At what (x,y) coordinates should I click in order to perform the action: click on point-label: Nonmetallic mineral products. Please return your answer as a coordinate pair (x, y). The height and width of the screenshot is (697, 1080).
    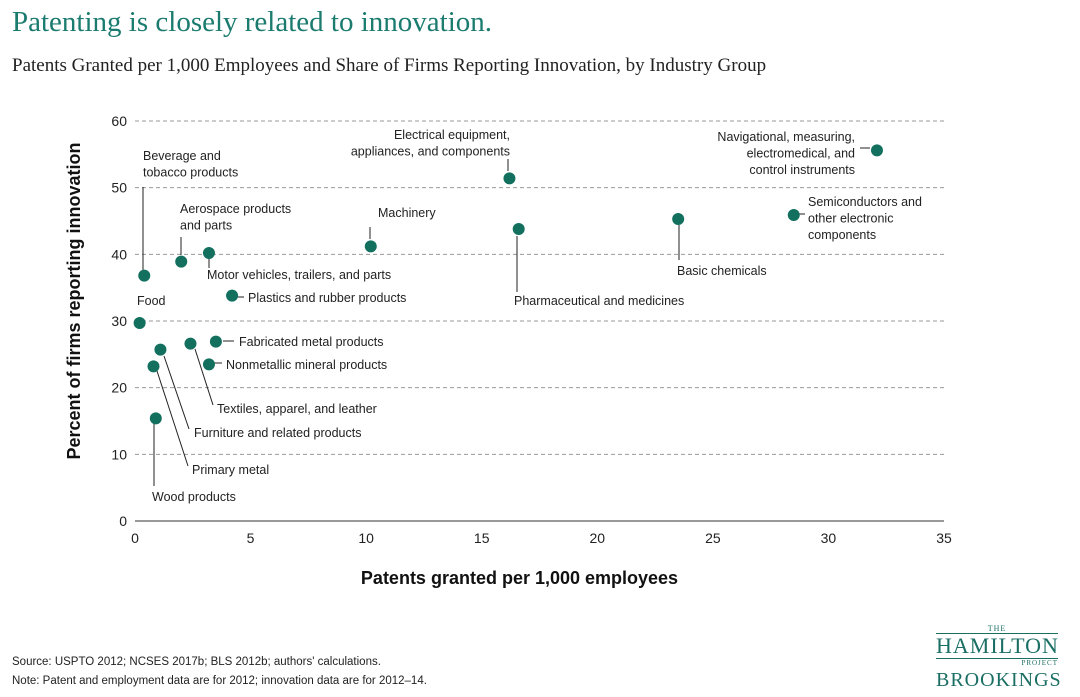
    Looking at the image, I should click on (306, 365).